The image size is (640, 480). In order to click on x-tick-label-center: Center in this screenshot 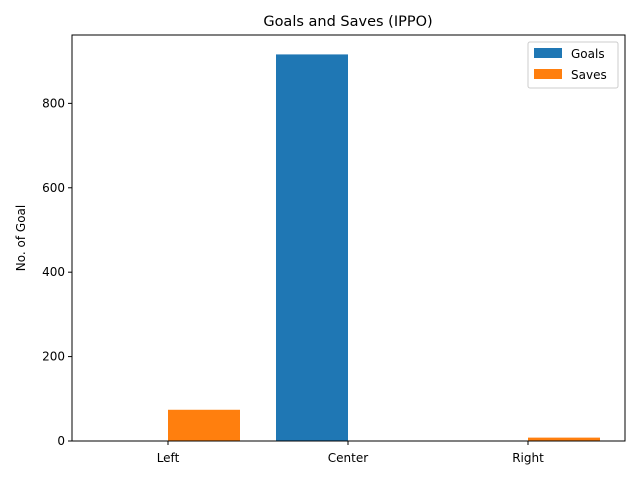, I will do `click(348, 458)`.